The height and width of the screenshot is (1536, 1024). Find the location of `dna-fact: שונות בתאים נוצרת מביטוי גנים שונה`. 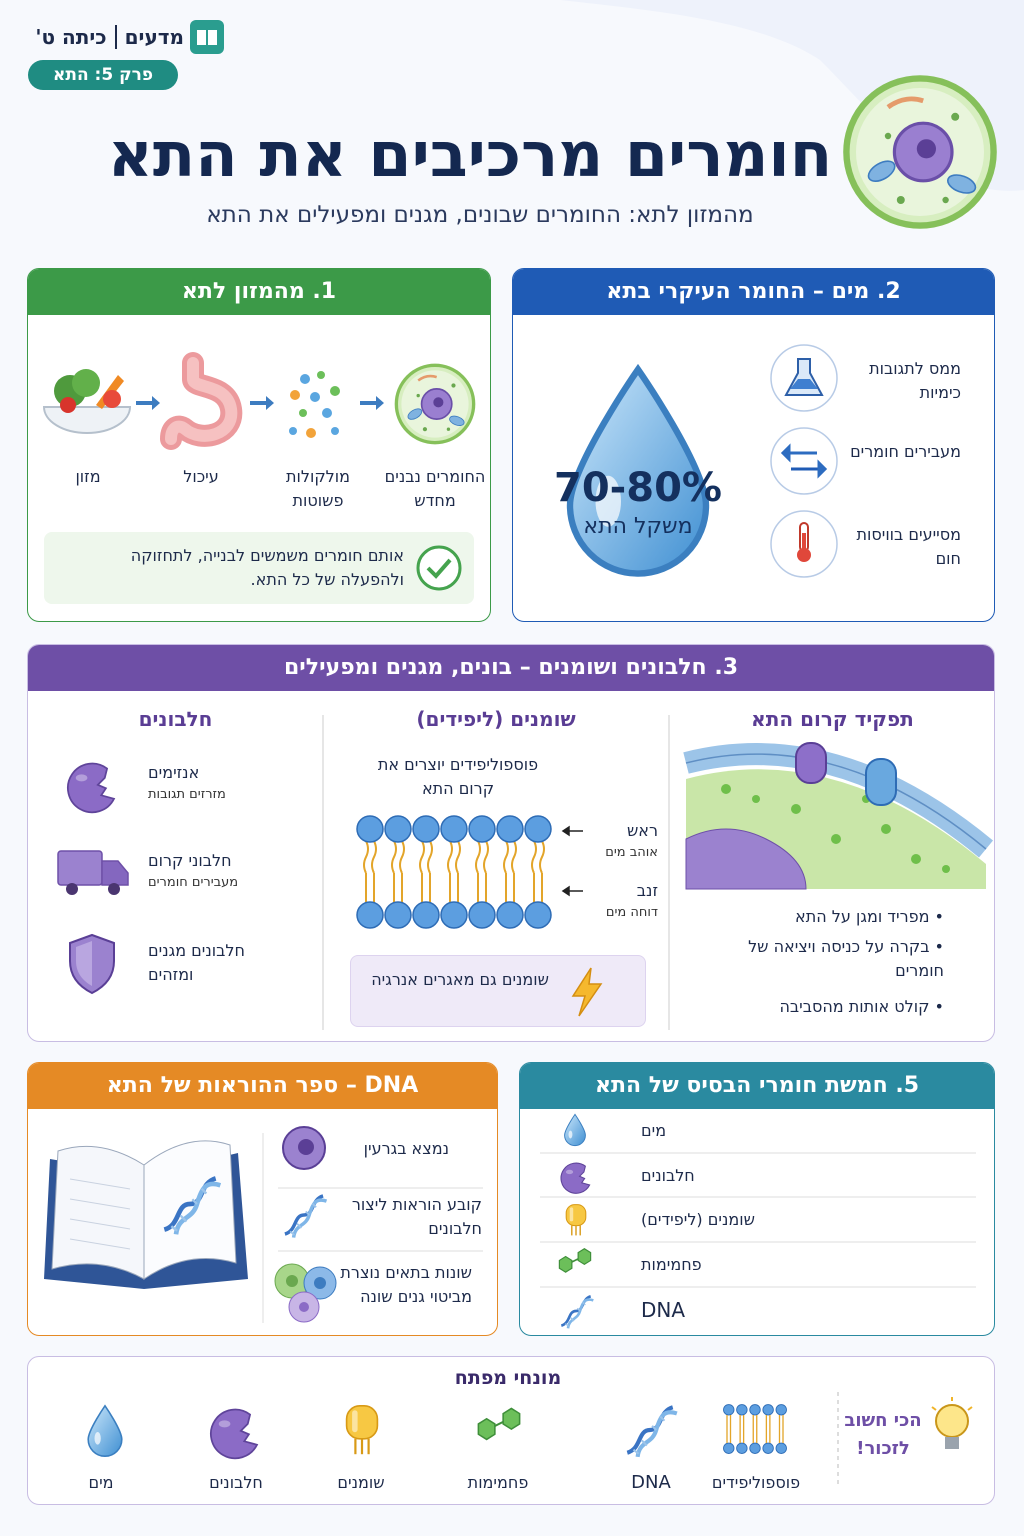

dna-fact: שונות בתאים נוצרת מביטוי גנים שונה is located at coordinates (406, 1284).